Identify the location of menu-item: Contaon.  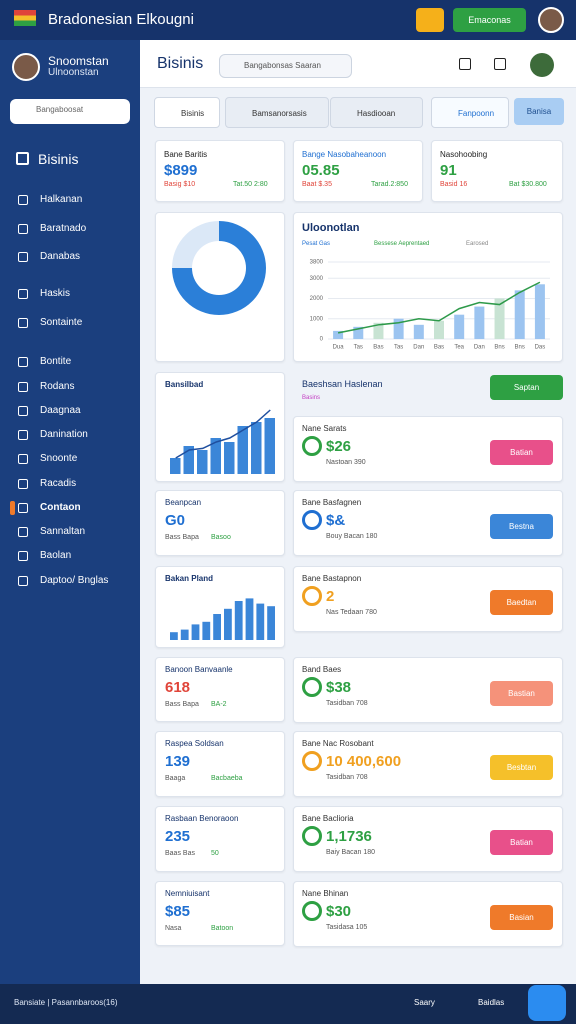
(60, 507).